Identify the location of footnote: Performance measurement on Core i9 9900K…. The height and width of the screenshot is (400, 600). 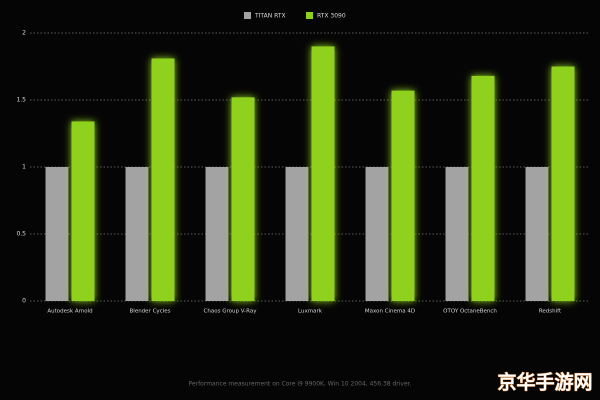
(300, 384).